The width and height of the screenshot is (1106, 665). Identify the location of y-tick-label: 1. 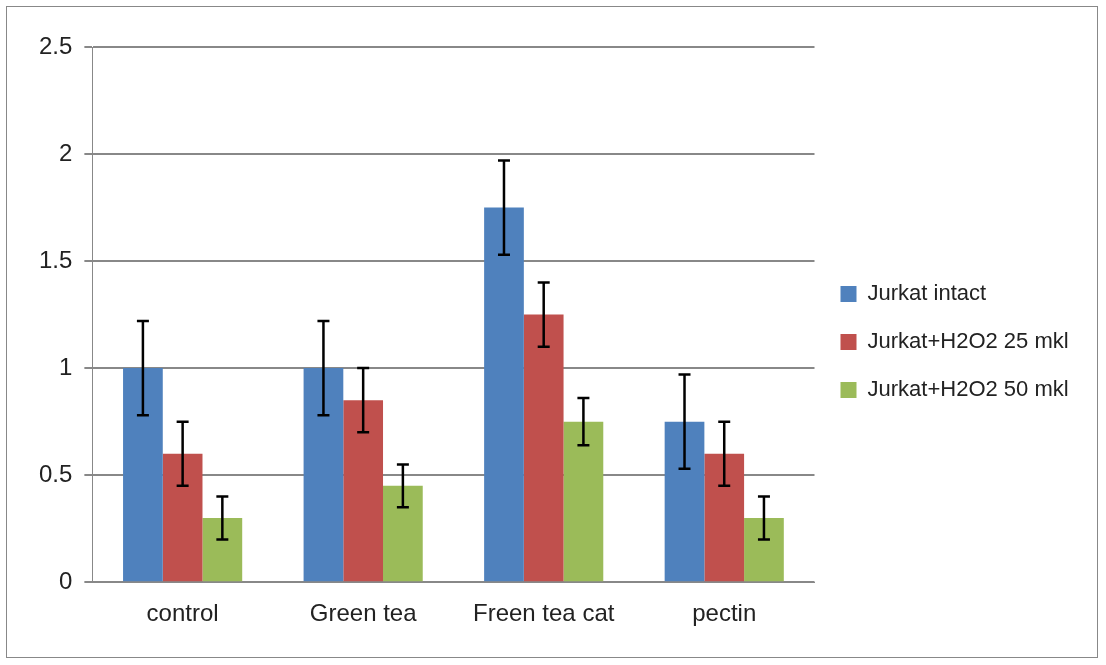
(66, 366).